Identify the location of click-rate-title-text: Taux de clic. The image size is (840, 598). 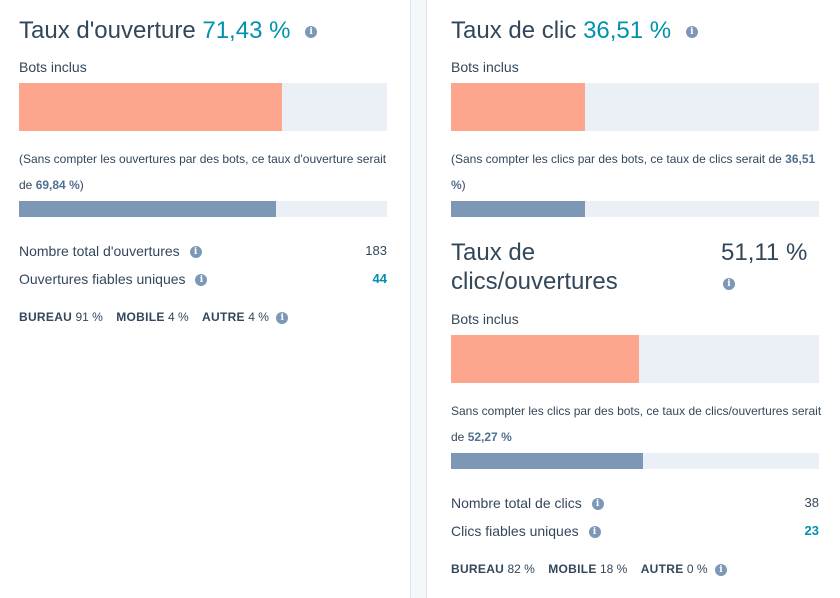
(514, 30).